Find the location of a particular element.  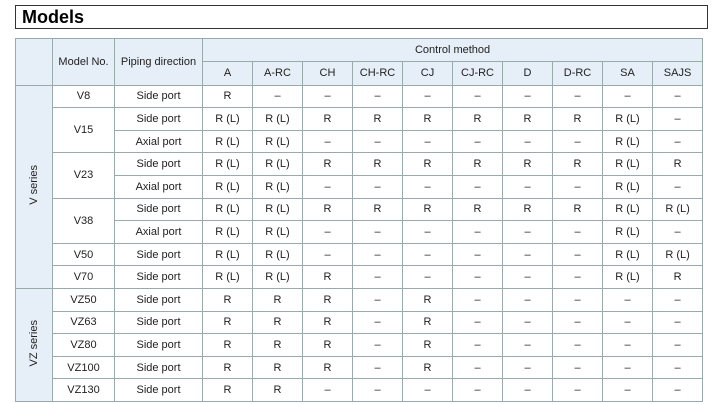

table-row: V70 Side port R (L) R (L) R – – – – – R (L) R is located at coordinates (360, 277).